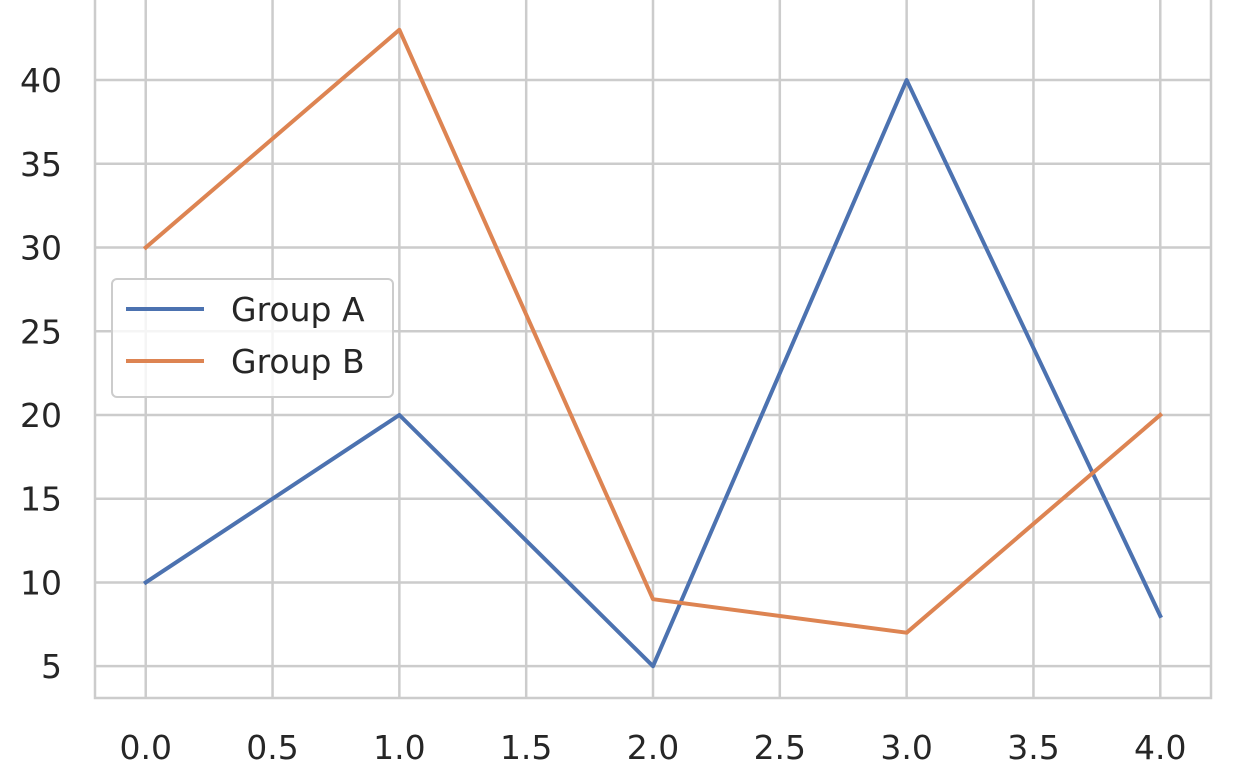 The width and height of the screenshot is (1247, 776). Describe the element at coordinates (41, 80) in the screenshot. I see `y-tick-label: 40` at that location.